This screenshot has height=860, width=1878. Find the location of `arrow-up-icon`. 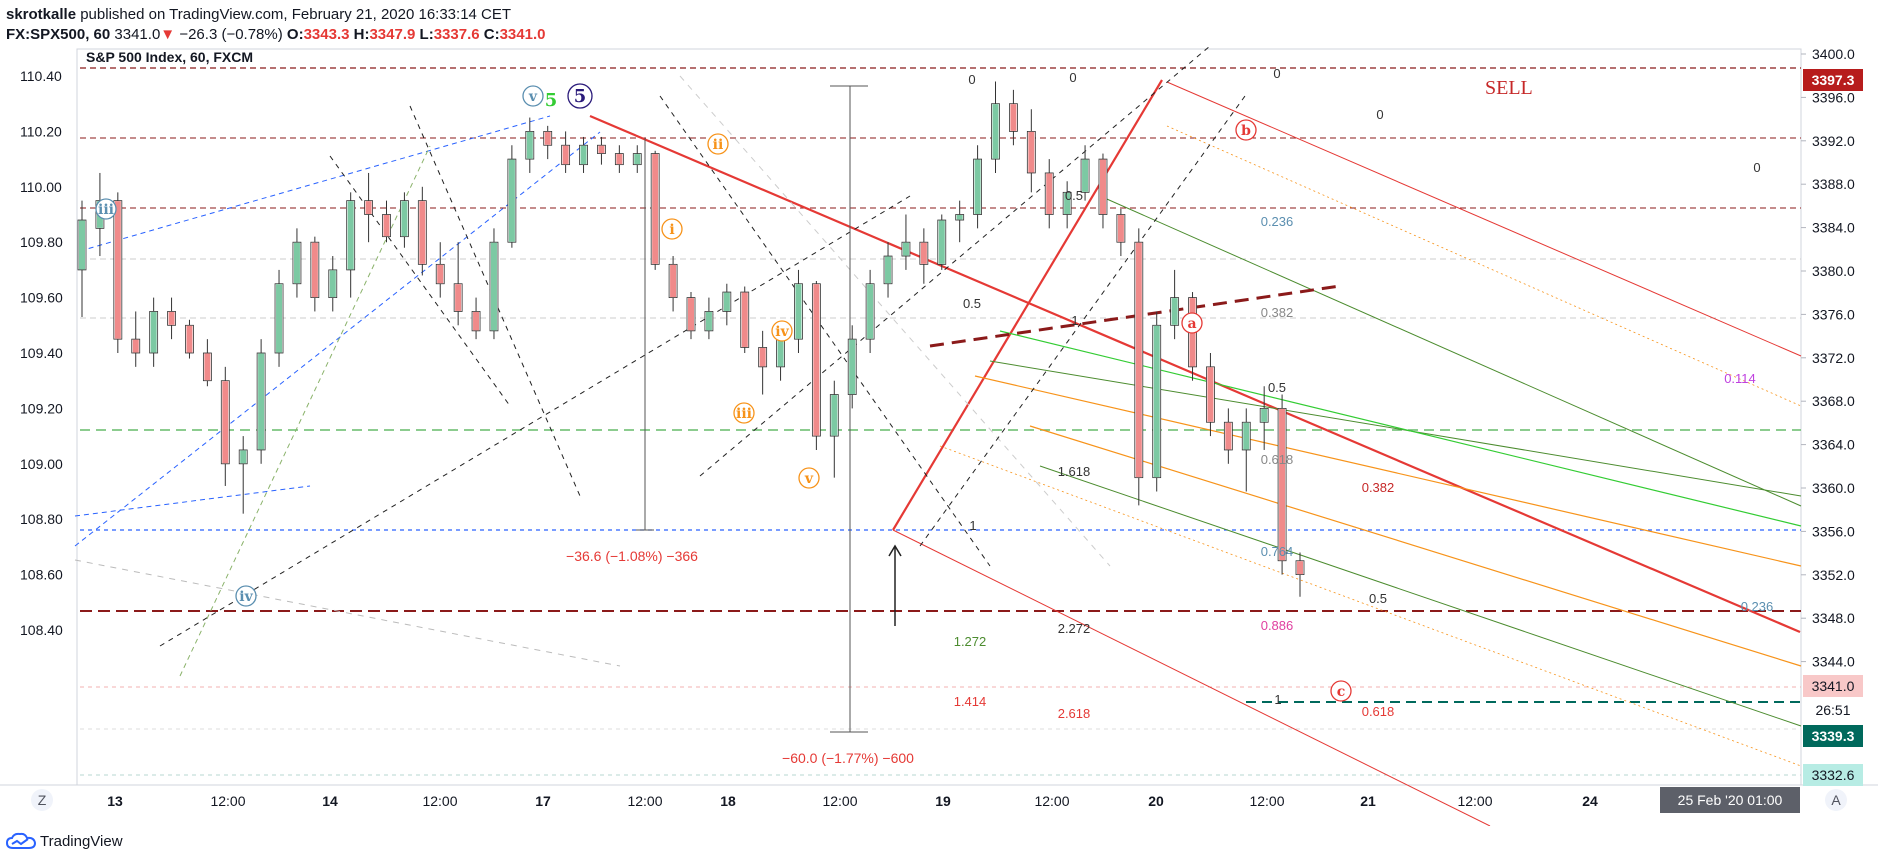

arrow-up-icon is located at coordinates (895, 550).